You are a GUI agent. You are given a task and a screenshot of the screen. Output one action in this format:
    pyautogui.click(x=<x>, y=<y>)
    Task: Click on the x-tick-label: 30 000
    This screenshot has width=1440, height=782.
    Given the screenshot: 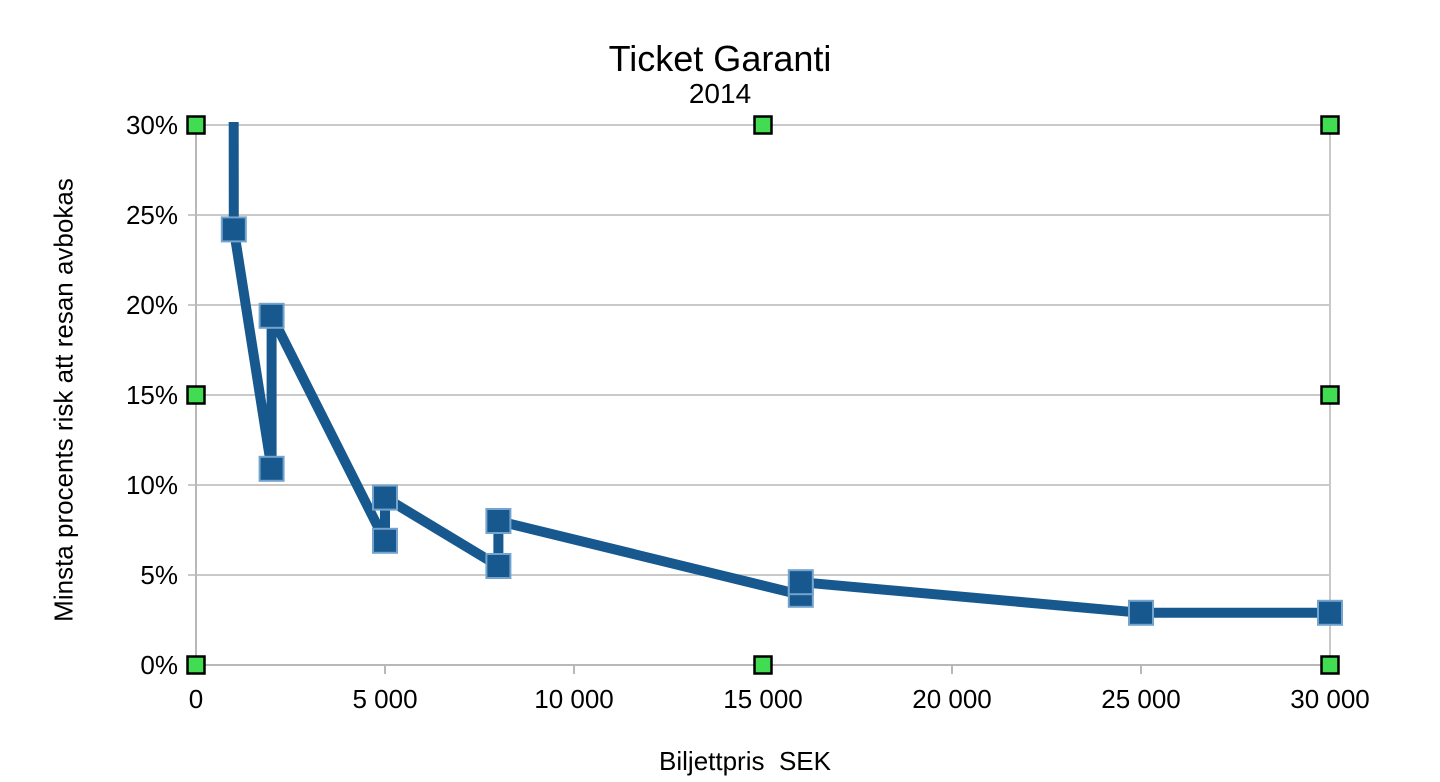 What is the action you would take?
    pyautogui.click(x=1330, y=699)
    